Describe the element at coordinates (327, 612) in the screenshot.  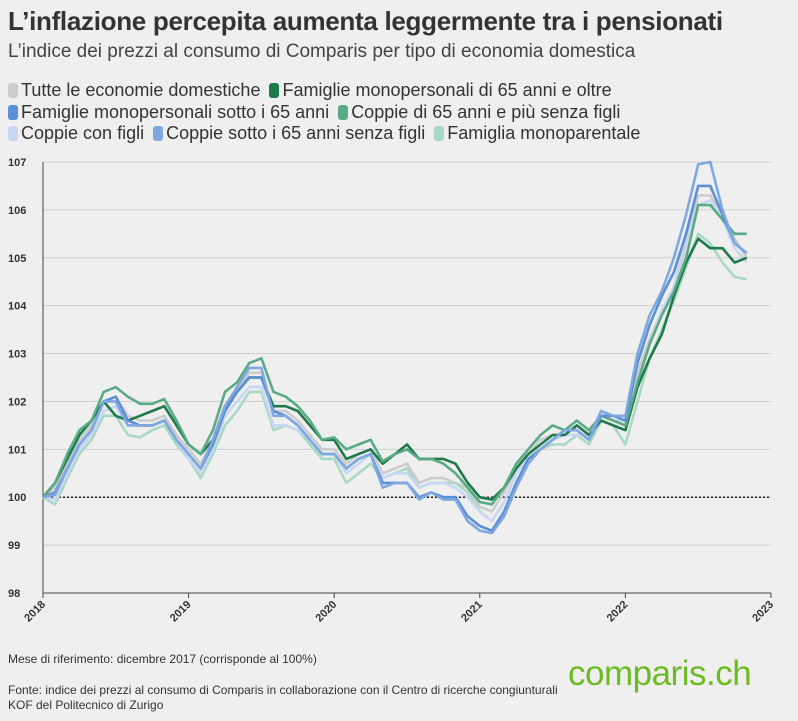
I see `x-tick-label: 2020` at that location.